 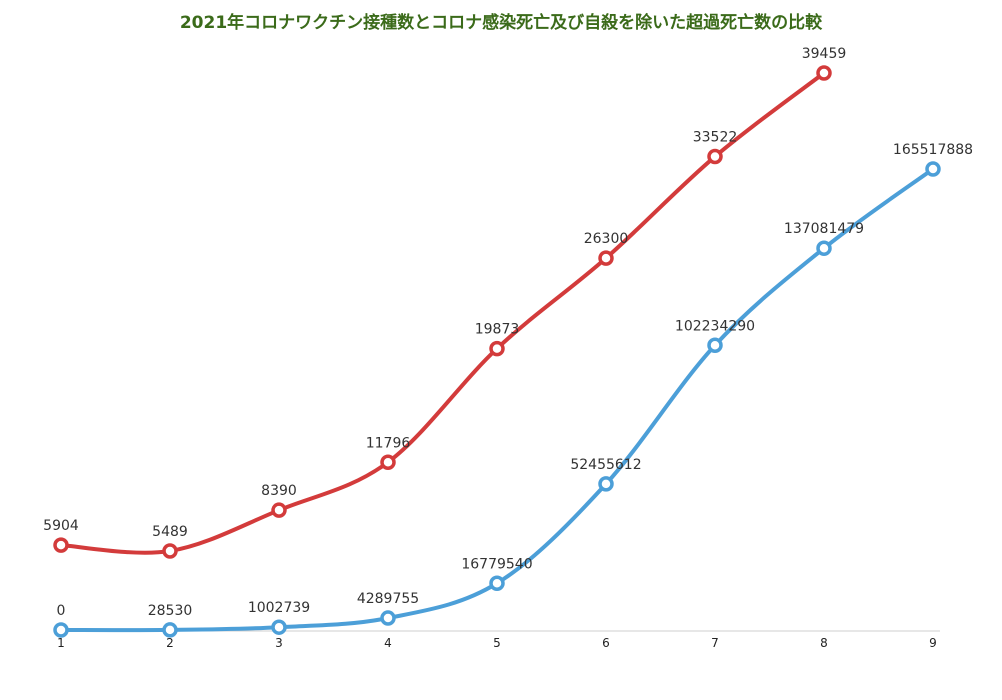 I want to click on blue-series-data-label: 28530, so click(x=170, y=611).